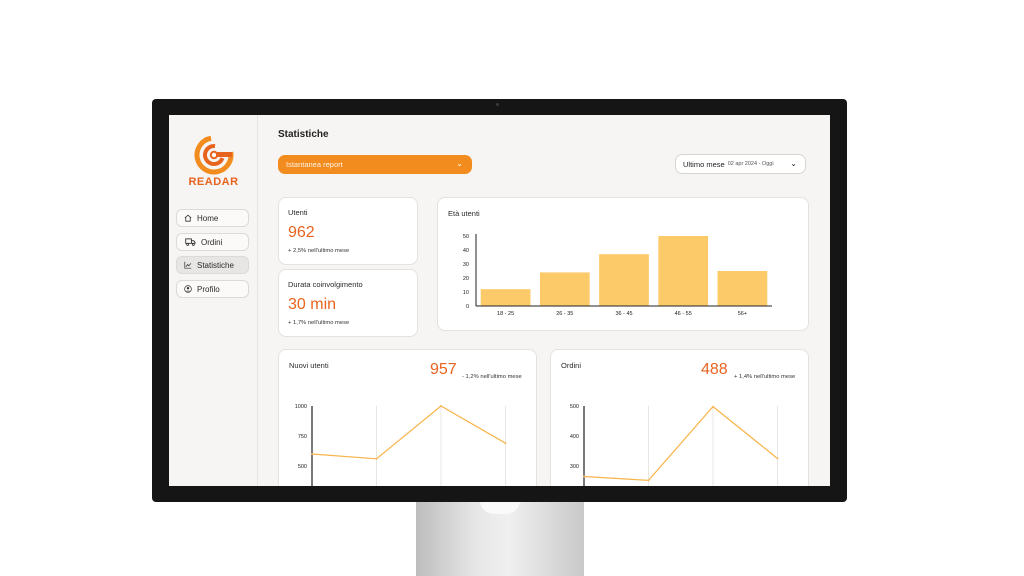 The width and height of the screenshot is (1024, 576). I want to click on sidebar-item-label: Statistiche, so click(215, 265).